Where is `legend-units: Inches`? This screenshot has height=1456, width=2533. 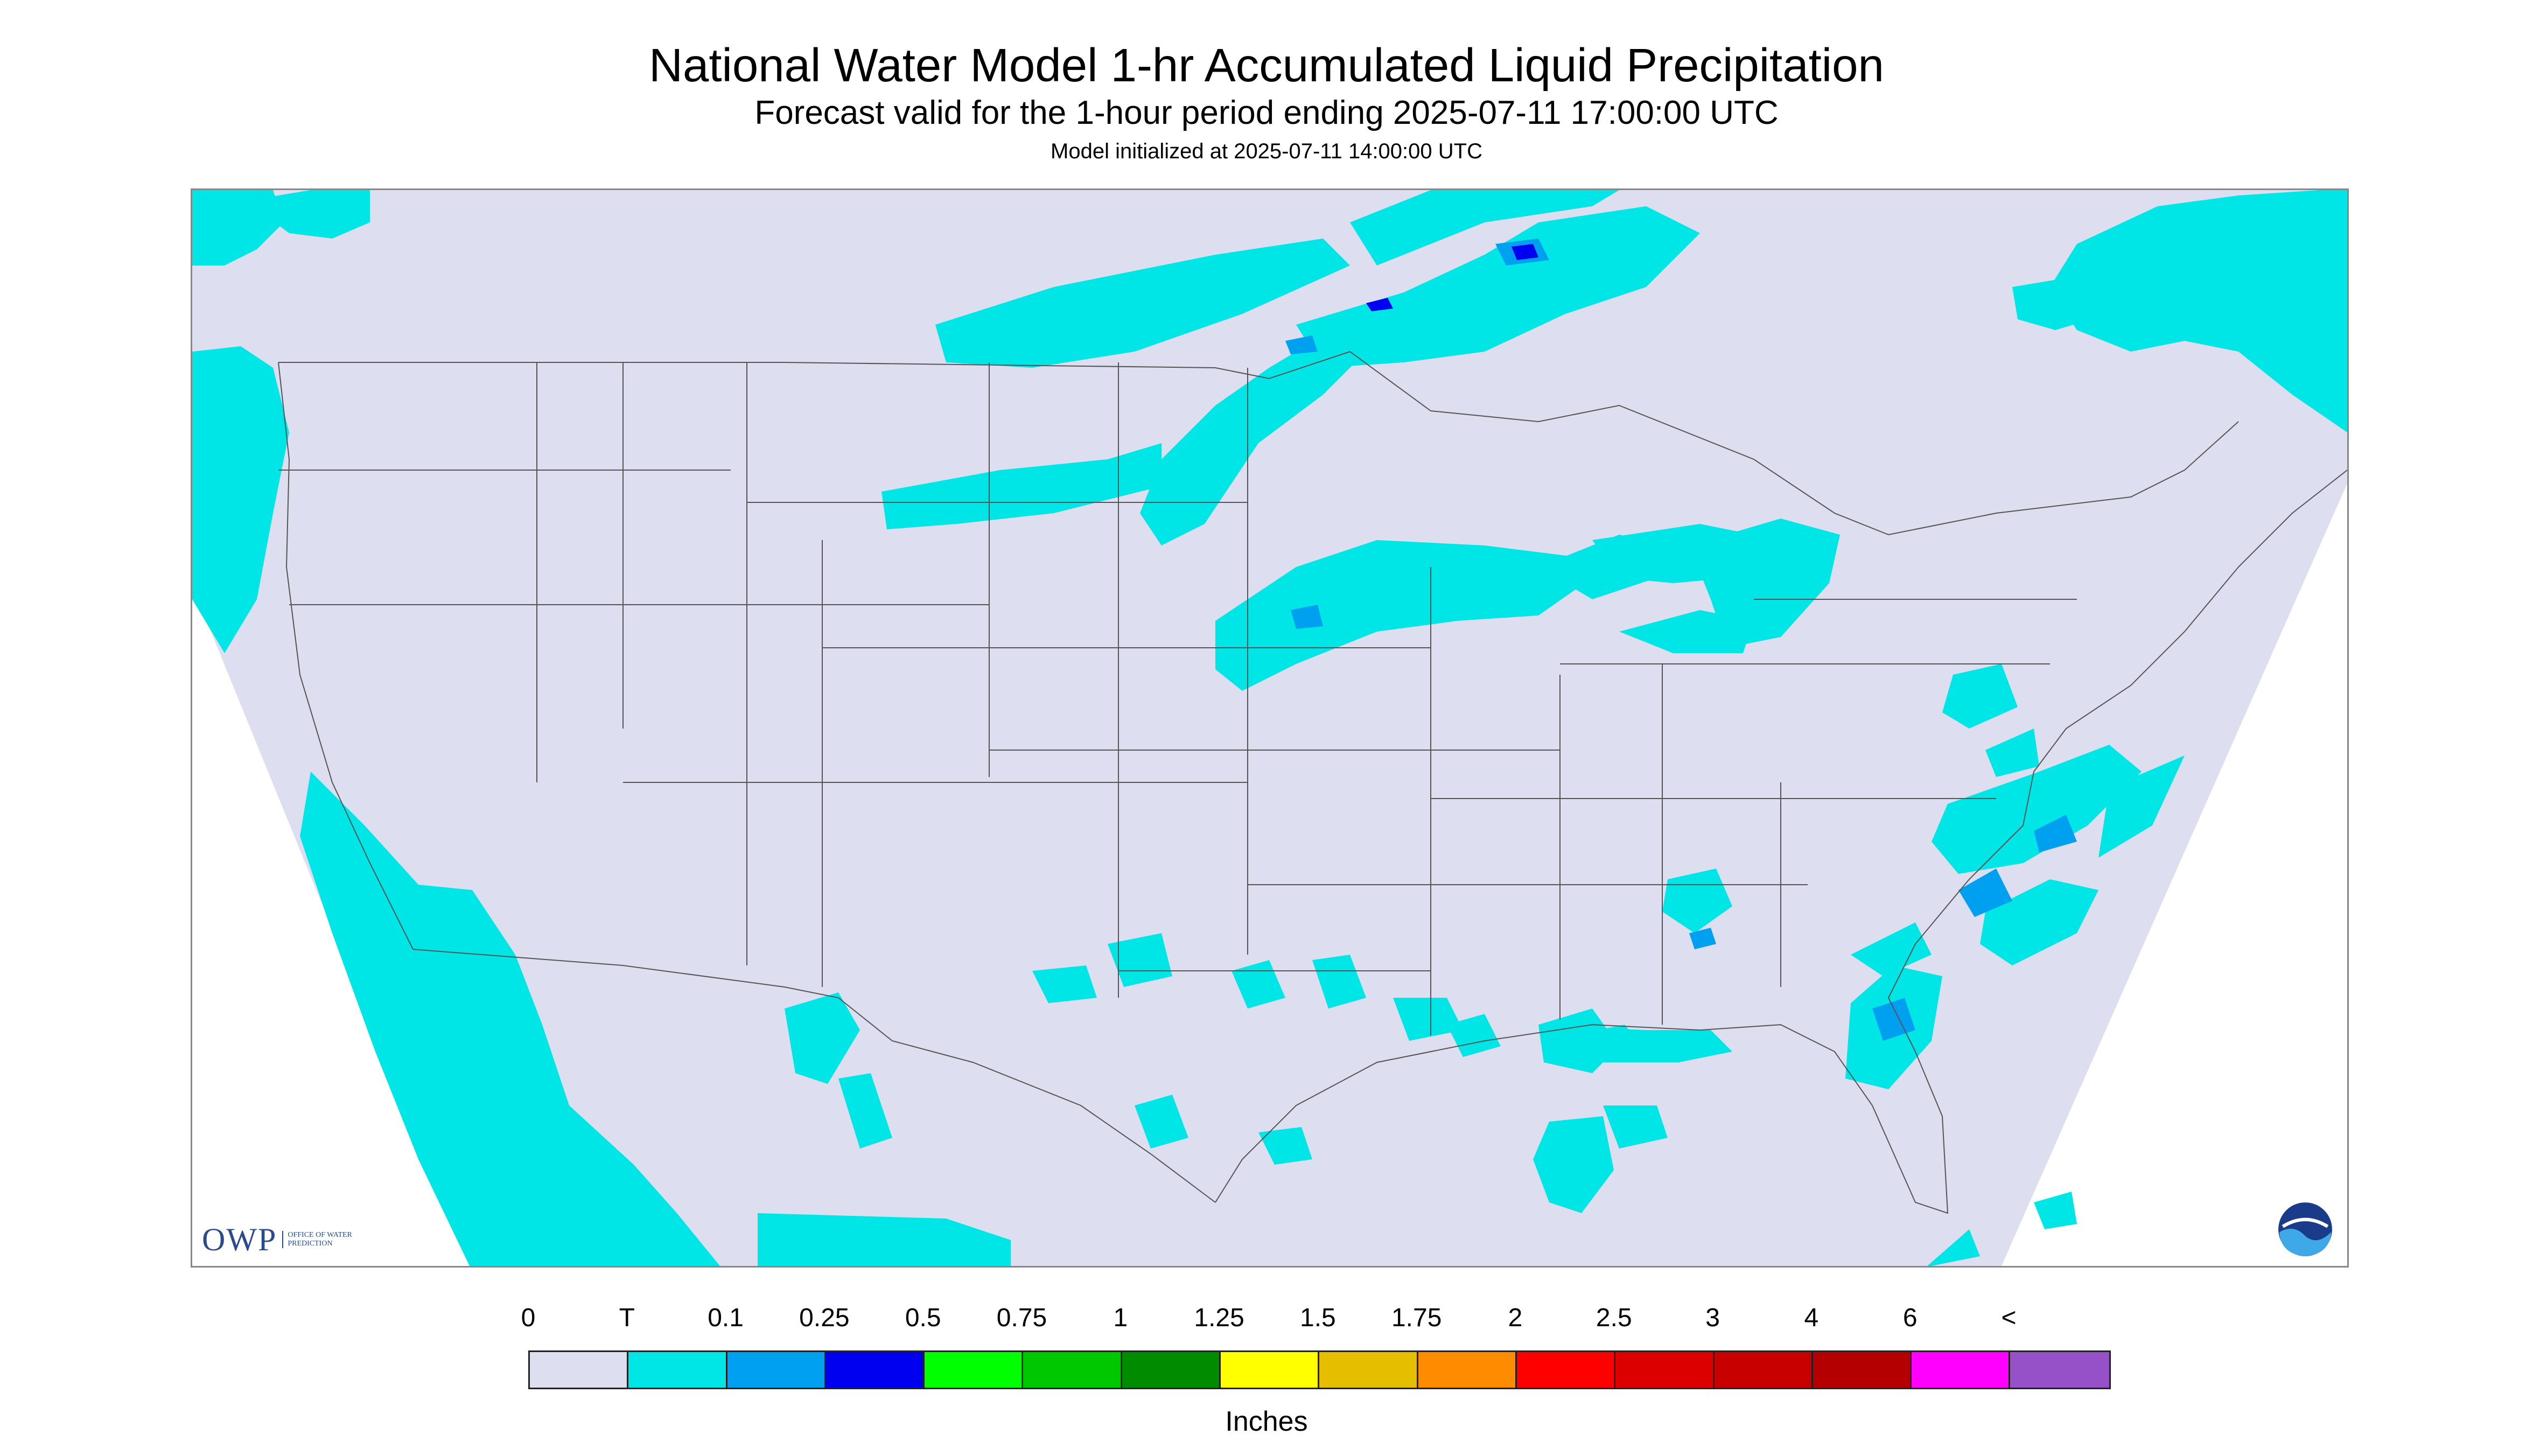 legend-units: Inches is located at coordinates (1266, 1421).